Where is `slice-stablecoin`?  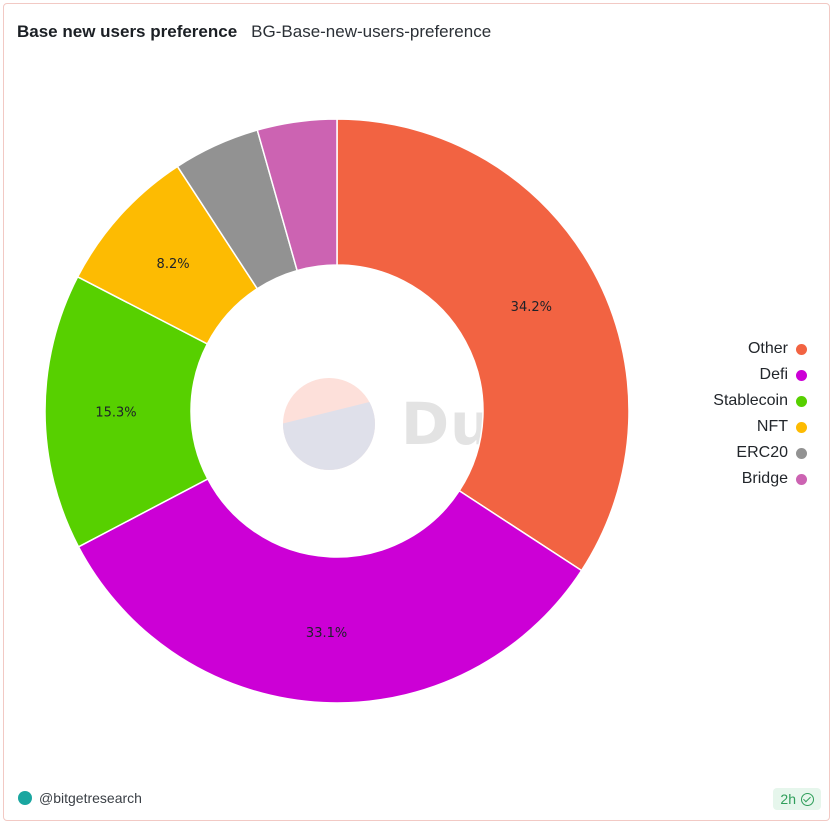 slice-stablecoin is located at coordinates (126, 411).